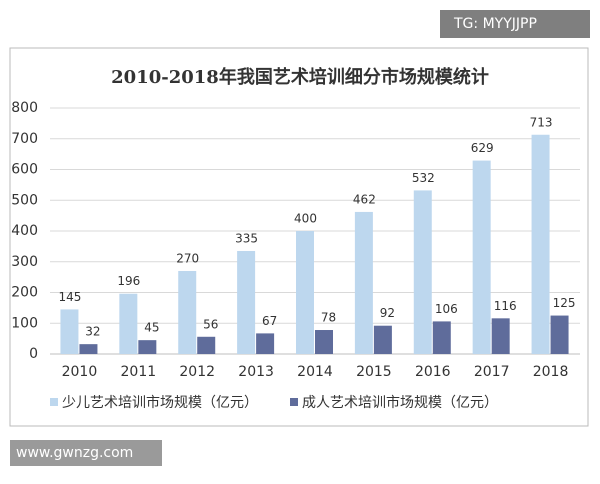 This screenshot has height=484, width=600. I want to click on y-tick-label: 100, so click(24, 323).